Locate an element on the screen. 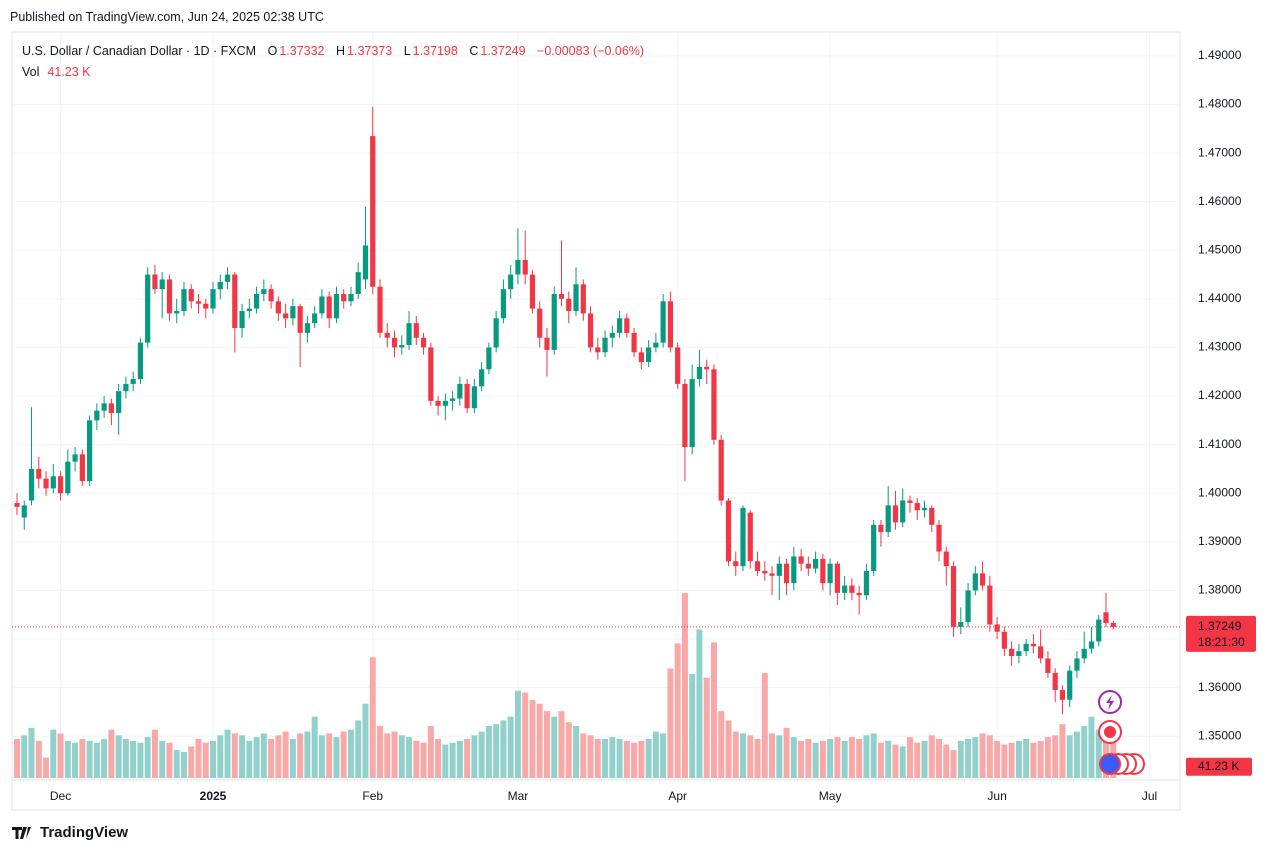 The height and width of the screenshot is (855, 1280). brand-name: TradingView is located at coordinates (84, 832).